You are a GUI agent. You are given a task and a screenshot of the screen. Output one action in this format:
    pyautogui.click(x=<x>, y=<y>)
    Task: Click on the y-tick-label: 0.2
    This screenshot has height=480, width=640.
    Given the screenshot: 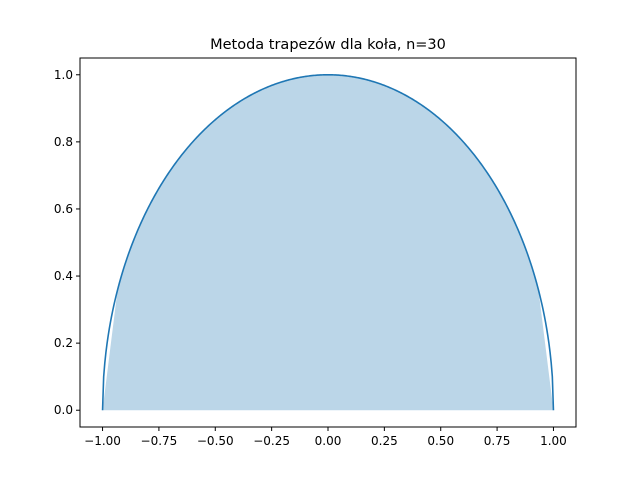 What is the action you would take?
    pyautogui.click(x=63, y=343)
    